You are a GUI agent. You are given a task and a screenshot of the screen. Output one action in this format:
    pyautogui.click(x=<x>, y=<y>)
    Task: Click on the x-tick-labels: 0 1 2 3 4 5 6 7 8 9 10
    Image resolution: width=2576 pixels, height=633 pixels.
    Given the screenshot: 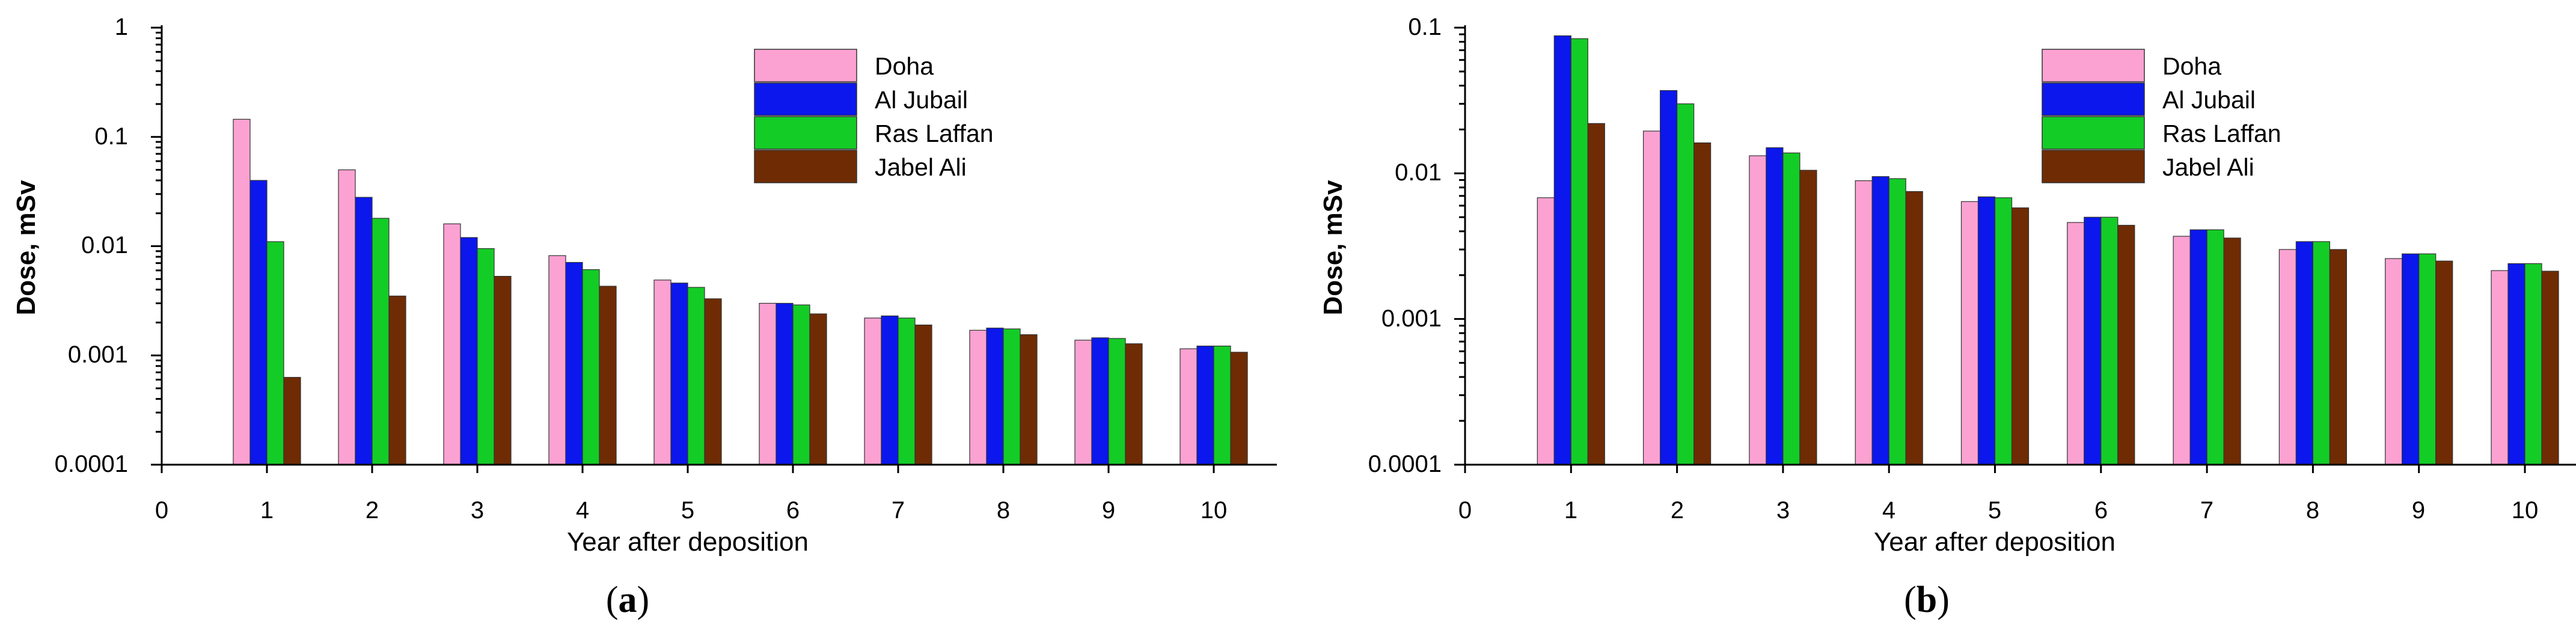 What is the action you would take?
    pyautogui.click(x=1998, y=511)
    